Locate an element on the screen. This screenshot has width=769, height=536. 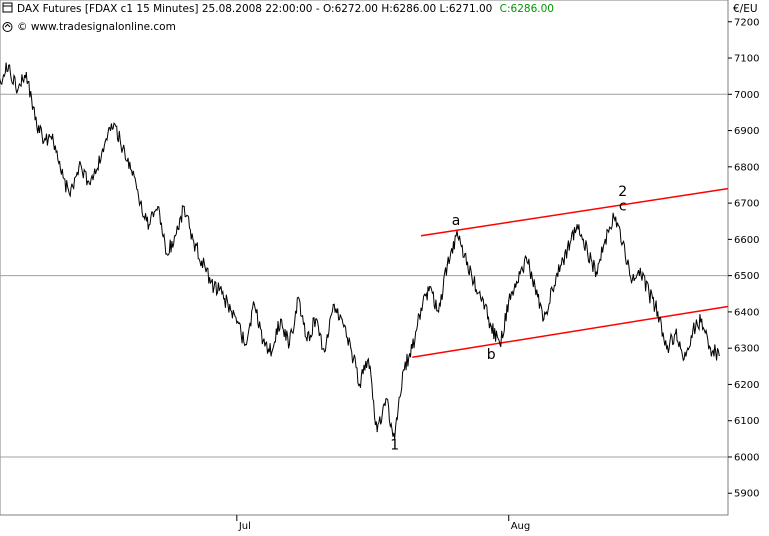
y-tick-label-6500: 6500 is located at coordinates (746, 276).